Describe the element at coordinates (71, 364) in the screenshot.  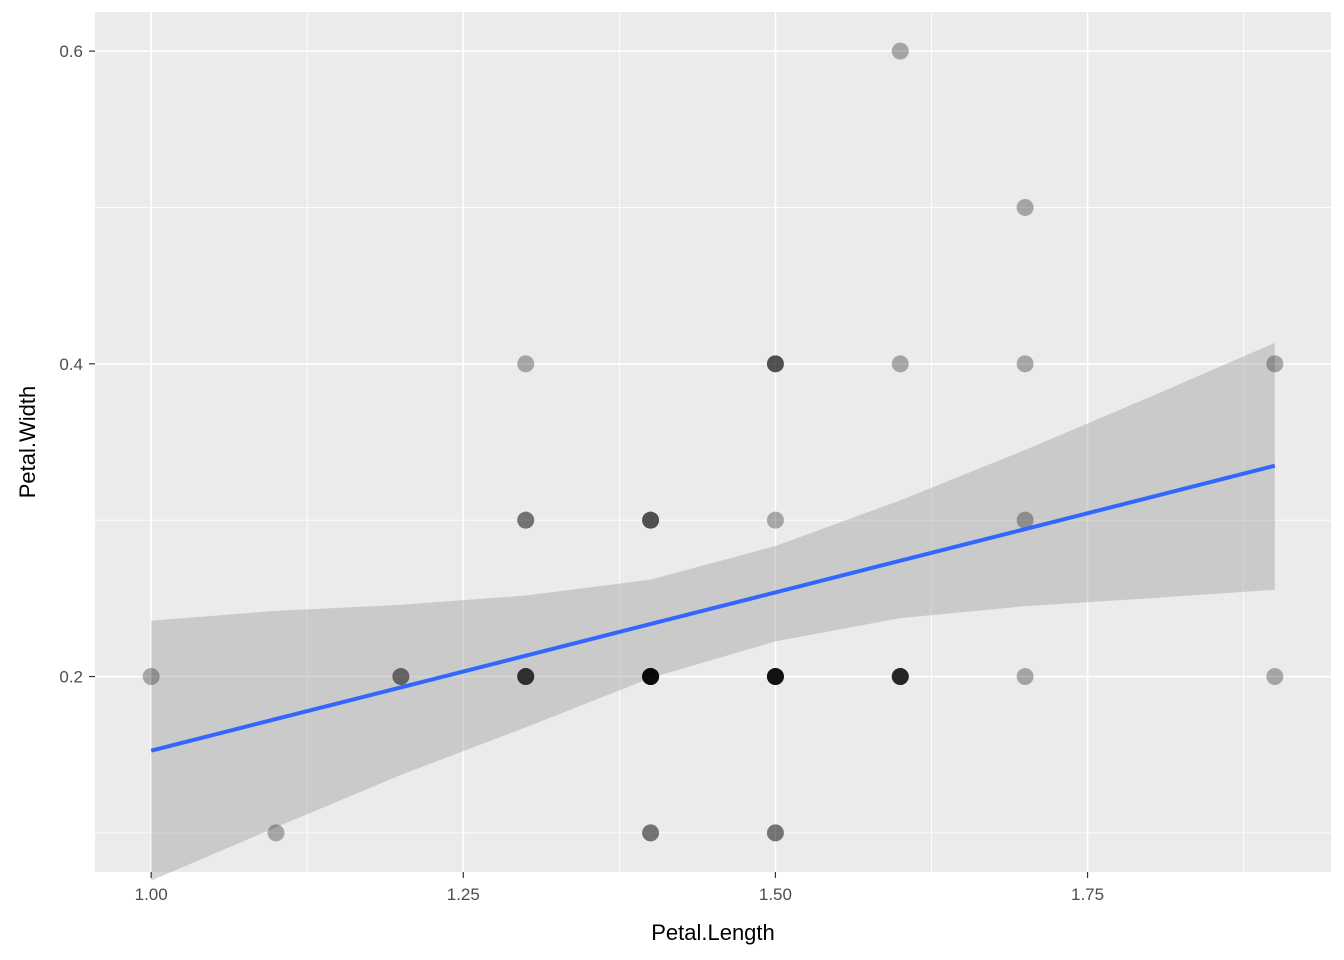
I see `y-tick-label: 0.4` at that location.